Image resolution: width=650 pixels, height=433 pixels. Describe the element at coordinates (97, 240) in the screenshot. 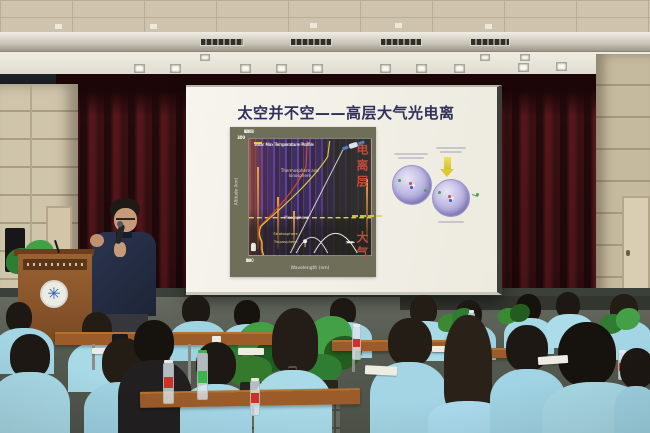

I see `presenter-fist` at that location.